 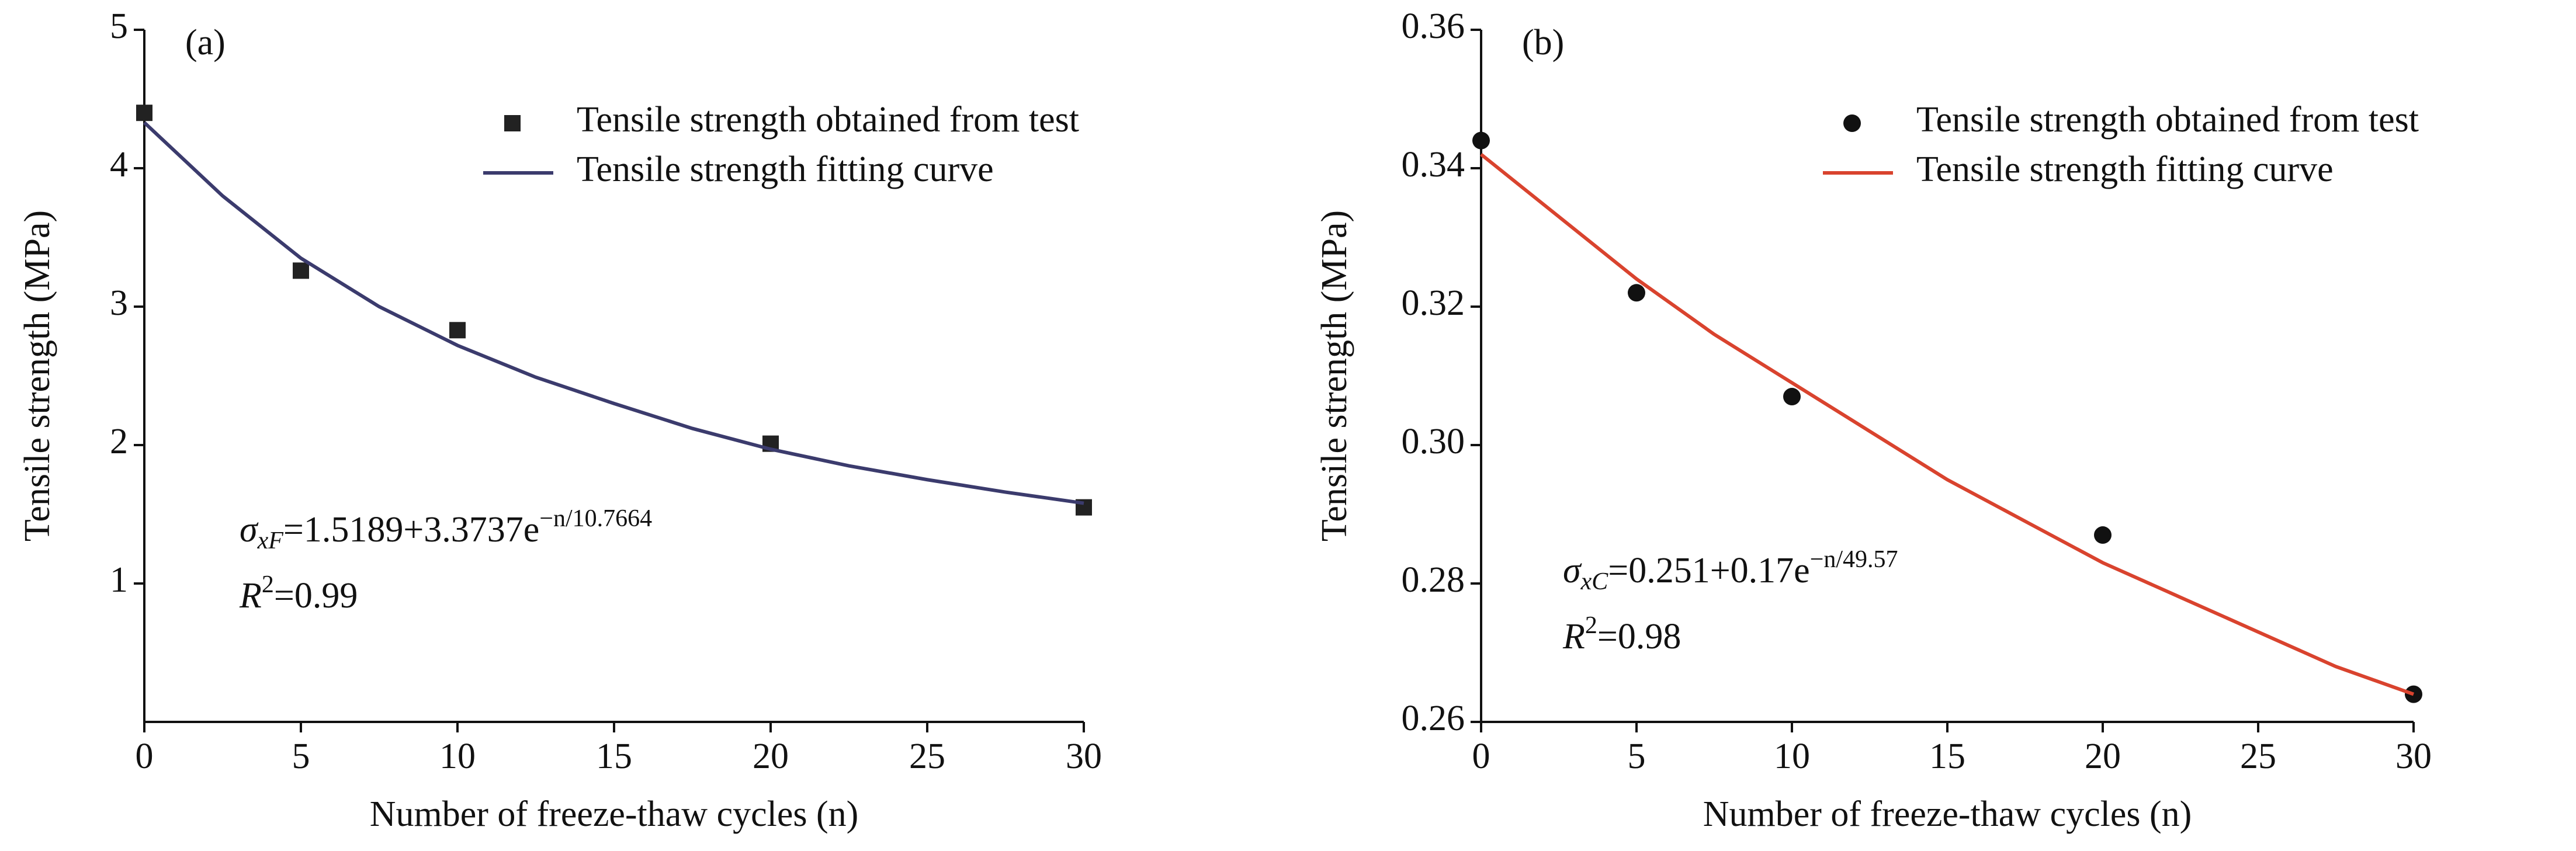 What do you see at coordinates (1854, 559) in the screenshot?
I see `eq-sup: −n/49.57` at bounding box center [1854, 559].